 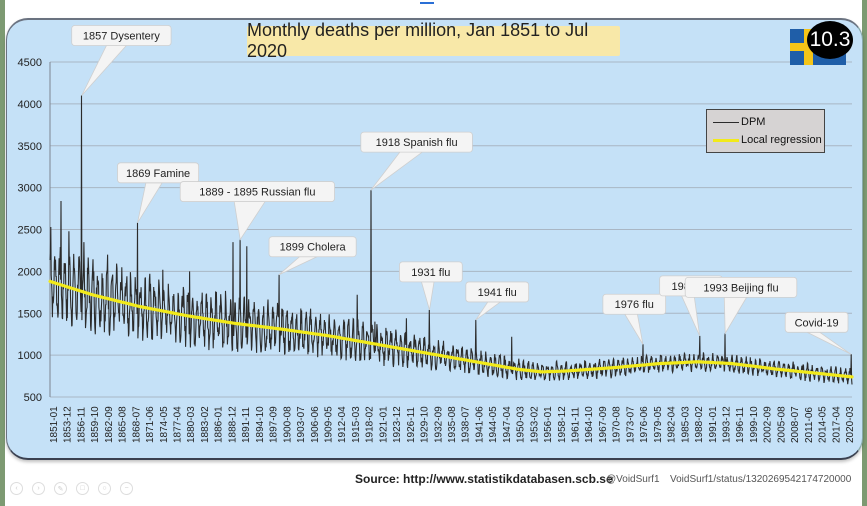 What do you see at coordinates (767, 140) in the screenshot?
I see `legend-item-regression: Local regression` at bounding box center [767, 140].